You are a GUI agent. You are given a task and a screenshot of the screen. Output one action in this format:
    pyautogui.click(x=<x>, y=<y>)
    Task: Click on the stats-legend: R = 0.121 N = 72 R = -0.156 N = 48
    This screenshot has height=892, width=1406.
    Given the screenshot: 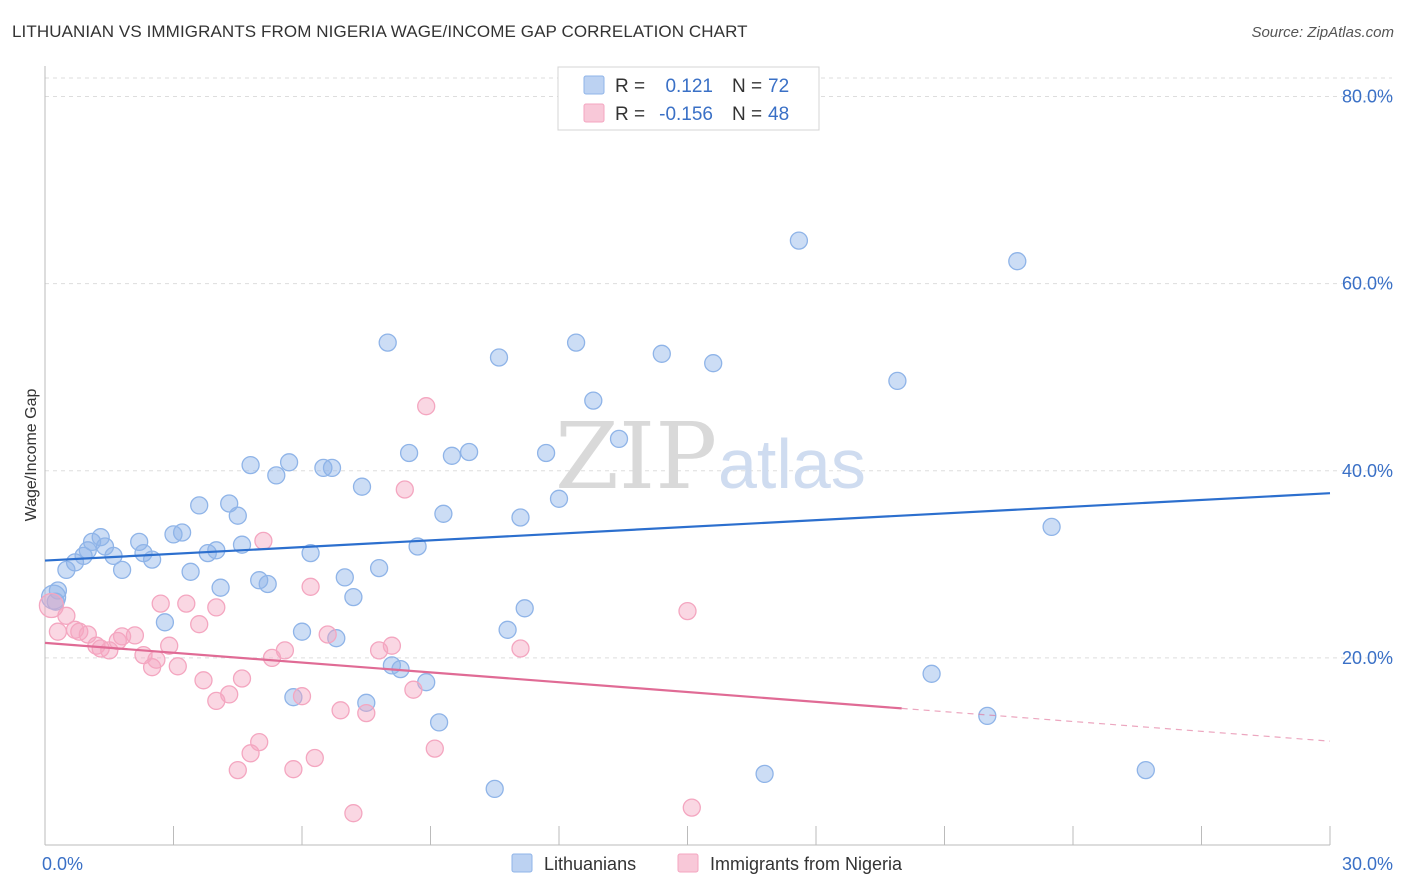 What is the action you would take?
    pyautogui.click(x=688, y=98)
    